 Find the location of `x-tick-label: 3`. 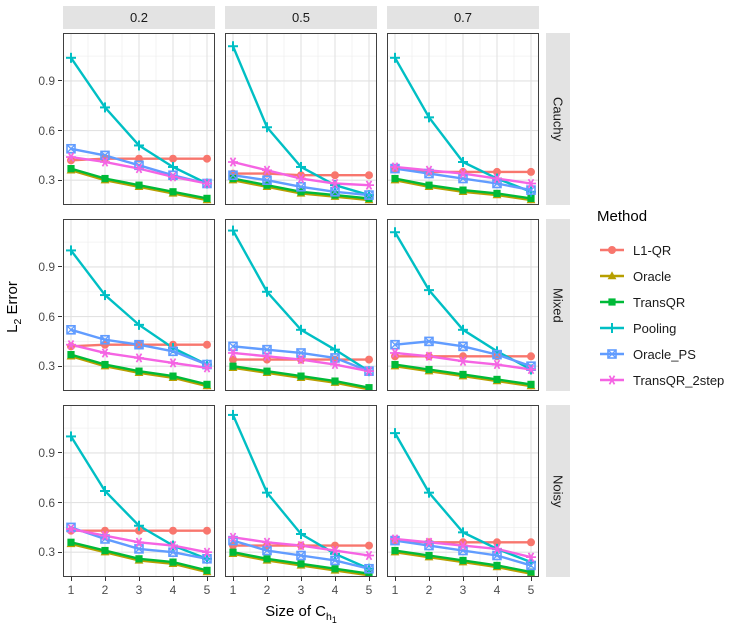

x-tick-label: 3 is located at coordinates (301, 590).